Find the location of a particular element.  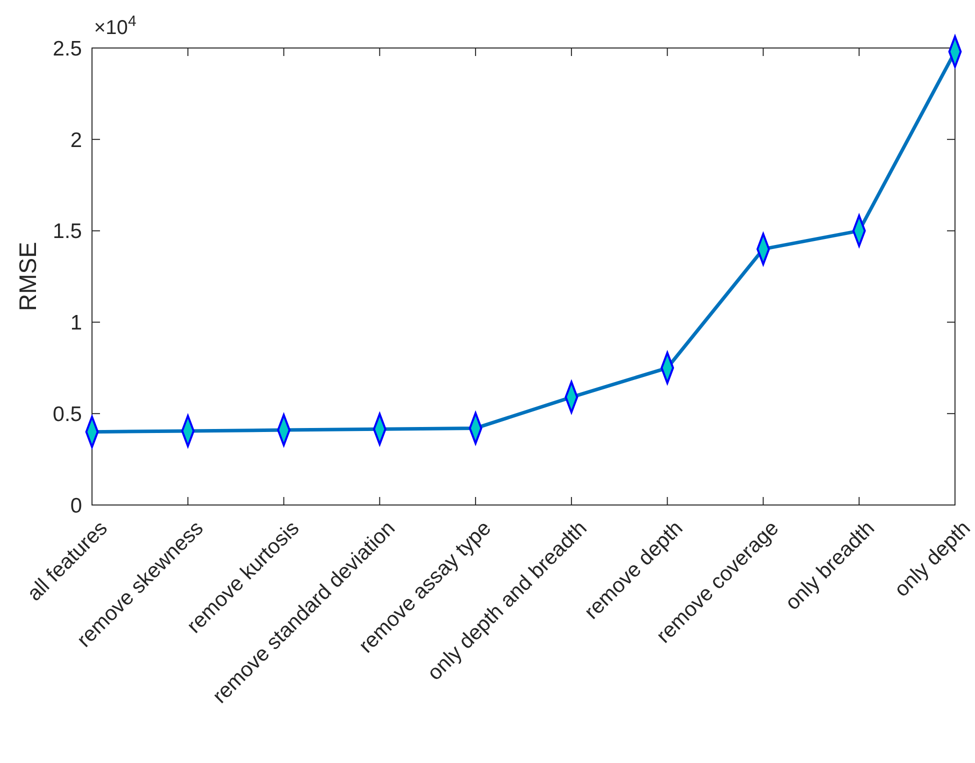

y-tick-label: 0 is located at coordinates (76, 506).